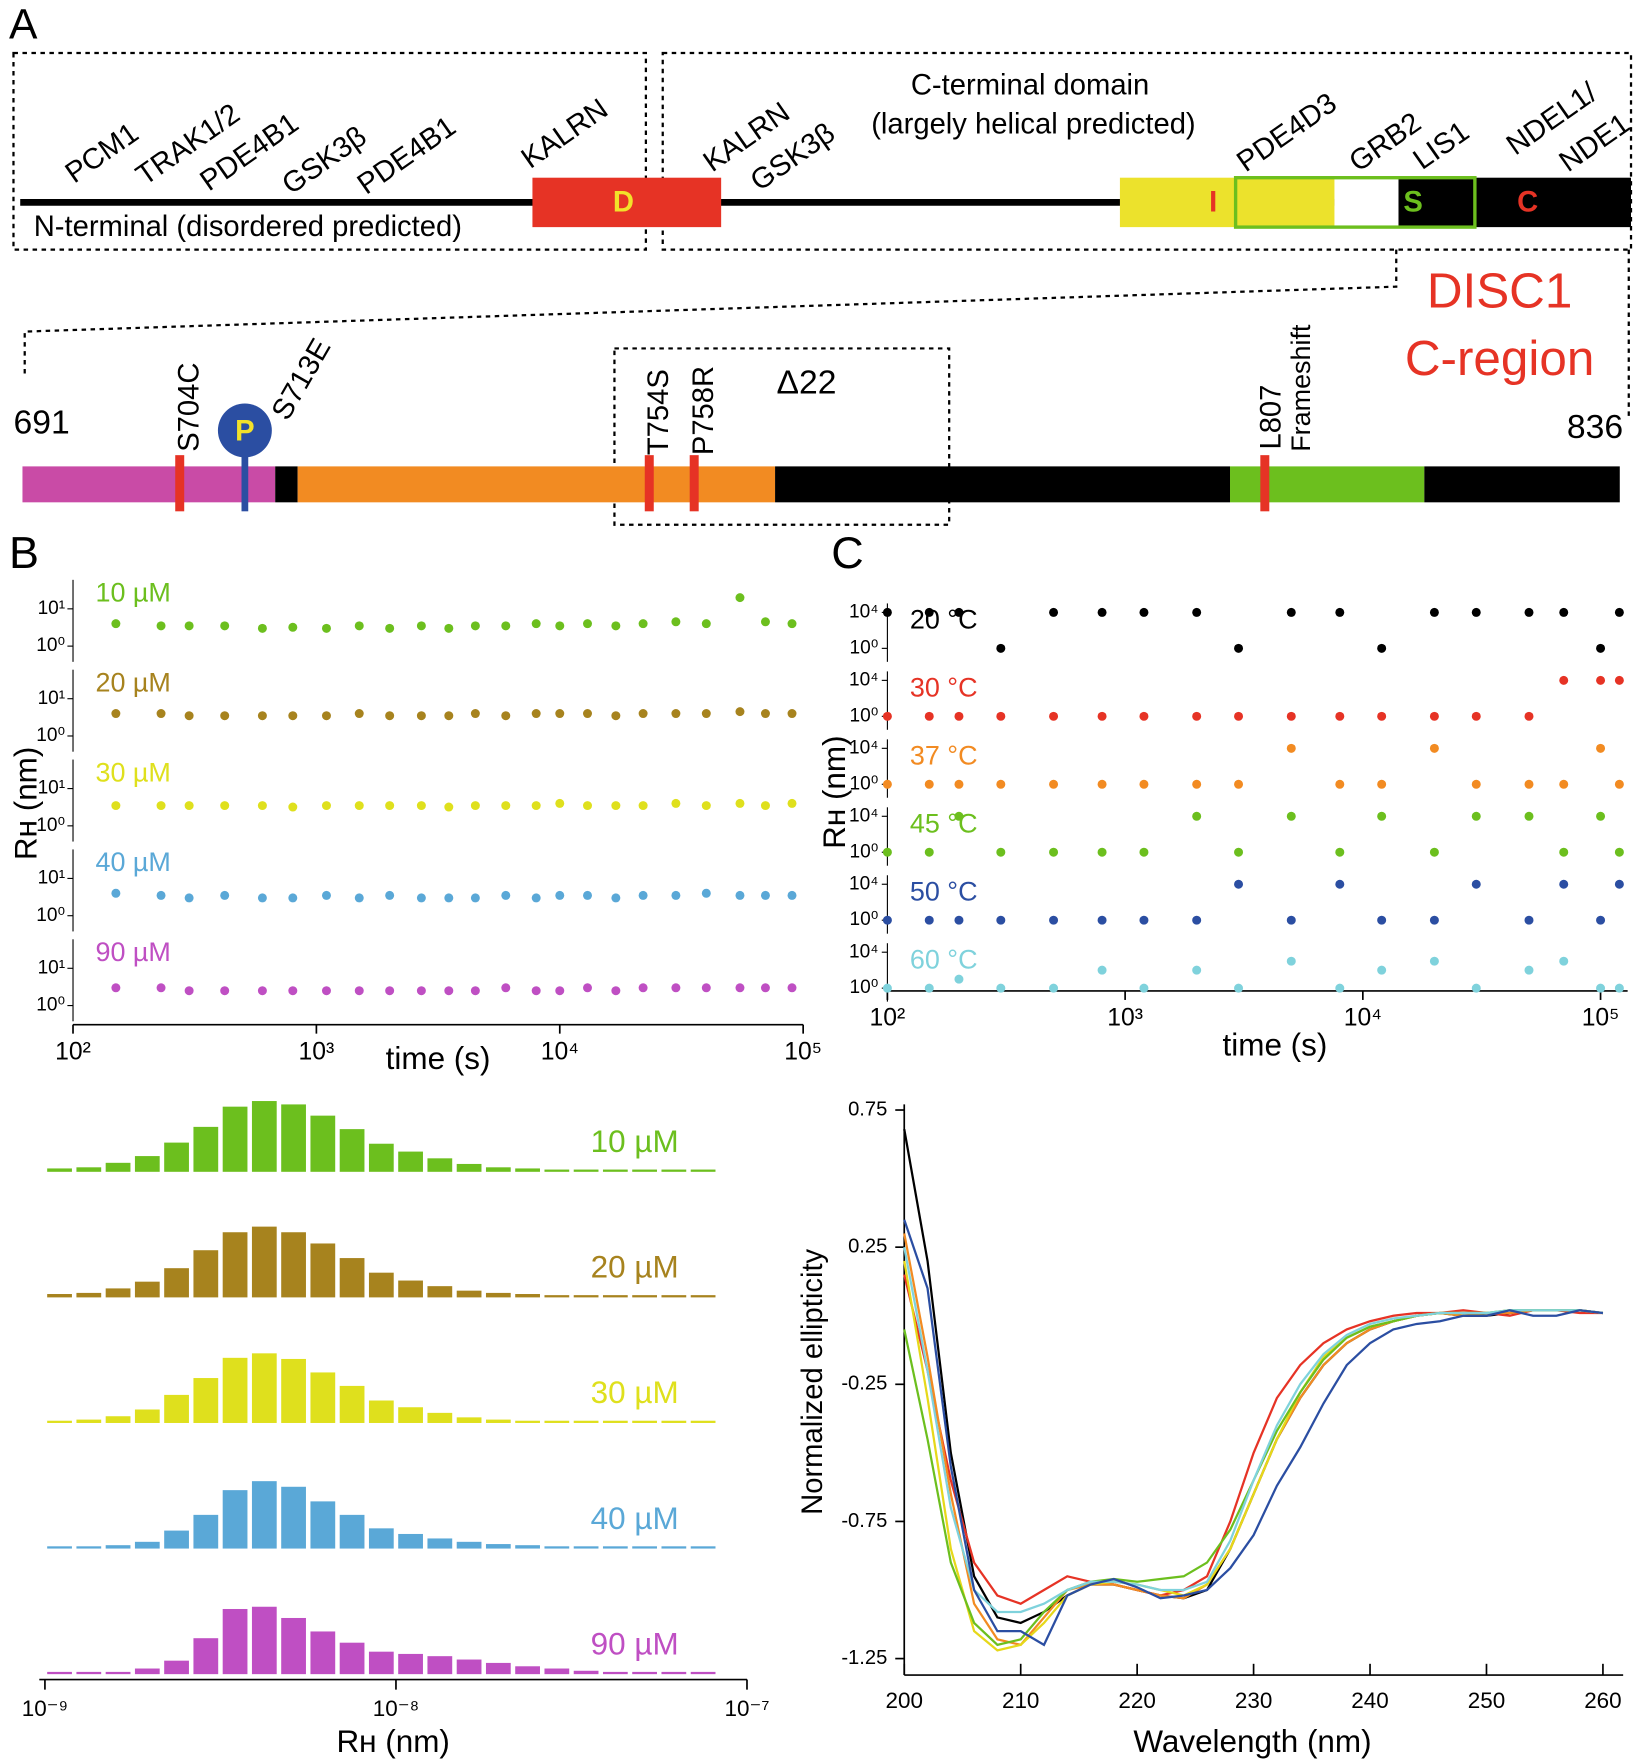 The height and width of the screenshot is (1764, 1640). Describe the element at coordinates (1030, 85) in the screenshot. I see `region-label: C-terminal domain` at that location.